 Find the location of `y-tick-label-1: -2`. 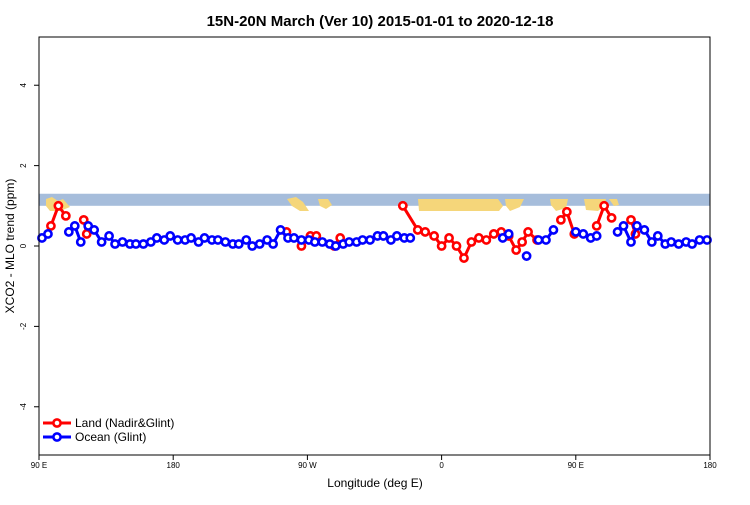

y-tick-label-1: -2 is located at coordinates (23, 326).